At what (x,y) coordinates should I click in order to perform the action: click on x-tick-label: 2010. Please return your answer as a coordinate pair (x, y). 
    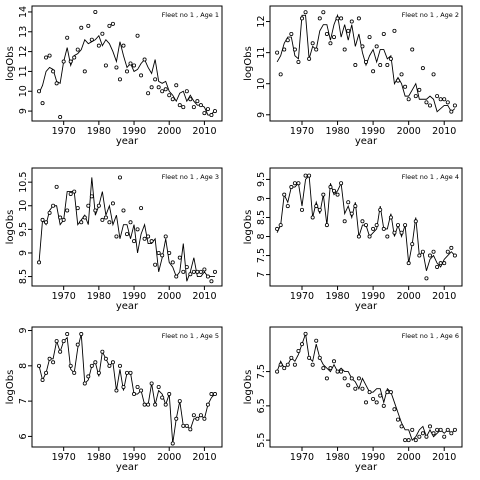
    Looking at the image, I should click on (204, 457).